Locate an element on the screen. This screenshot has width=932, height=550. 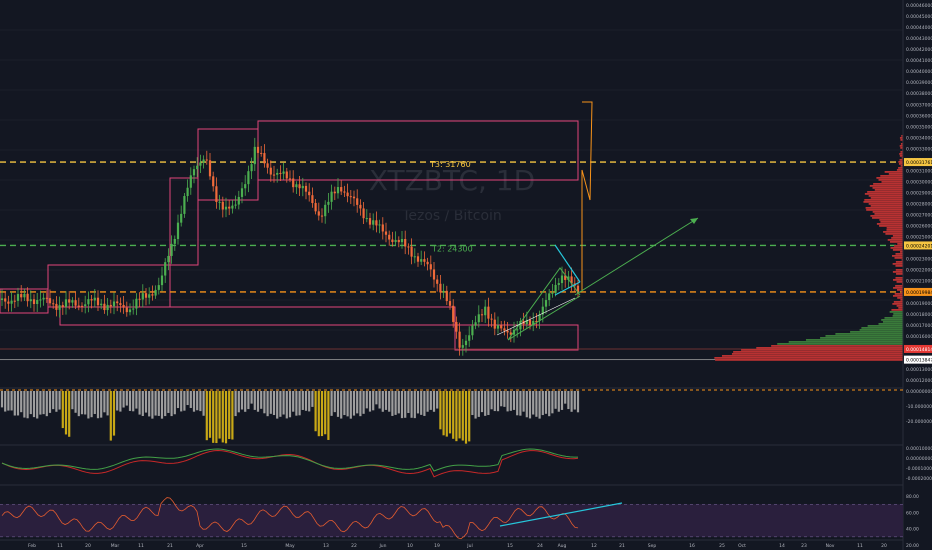
indicator2-tick-label: 0.00010000 is located at coordinates (919, 449).